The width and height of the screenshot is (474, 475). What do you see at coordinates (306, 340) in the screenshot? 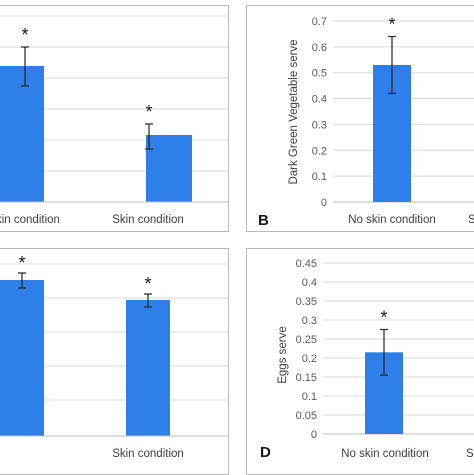
I see `panel-d-y-tick-5: 0.25` at bounding box center [306, 340].